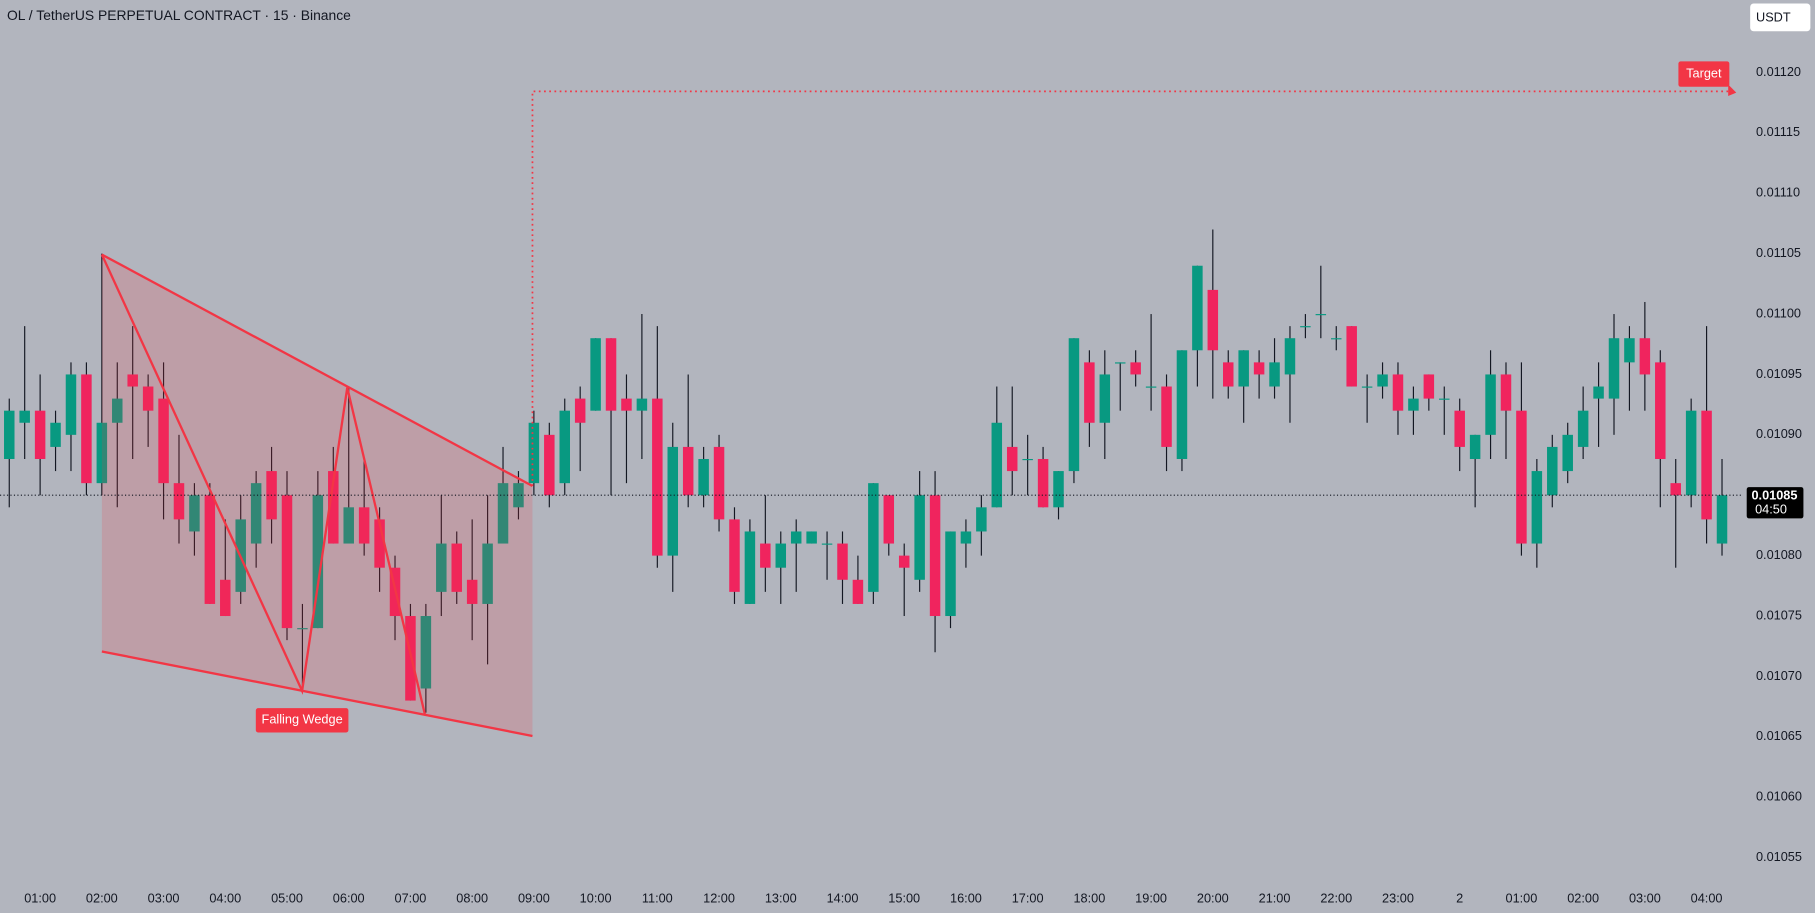 The height and width of the screenshot is (913, 1815). I want to click on x-tick-label: 12:00, so click(719, 897).